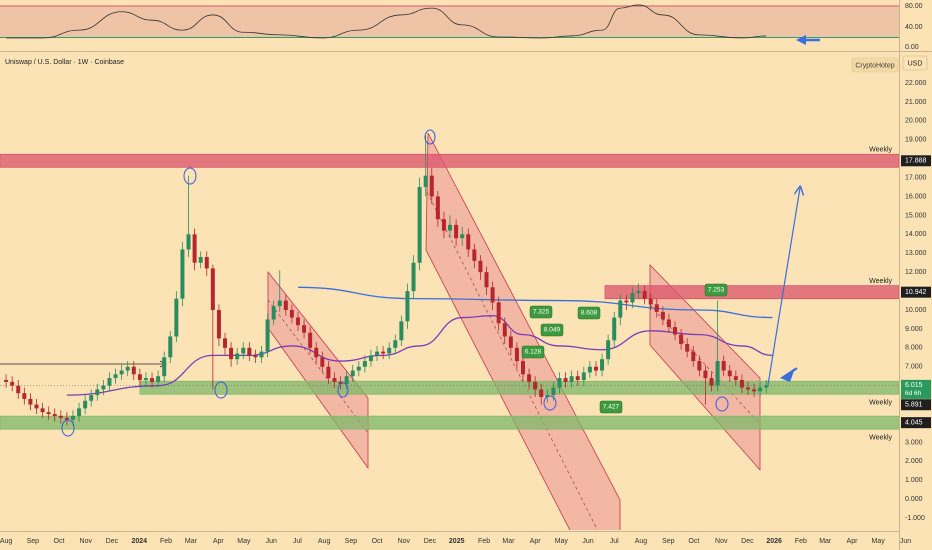 Image resolution: width=932 pixels, height=550 pixels. Describe the element at coordinates (915, 518) in the screenshot. I see `y-tick-label: -1.000` at that location.